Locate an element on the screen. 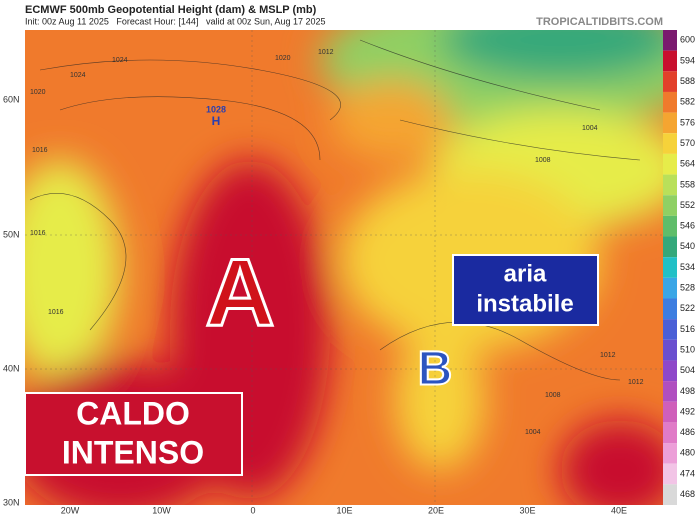 The height and width of the screenshot is (517, 700). colorbar-label: 474 is located at coordinates (687, 473).